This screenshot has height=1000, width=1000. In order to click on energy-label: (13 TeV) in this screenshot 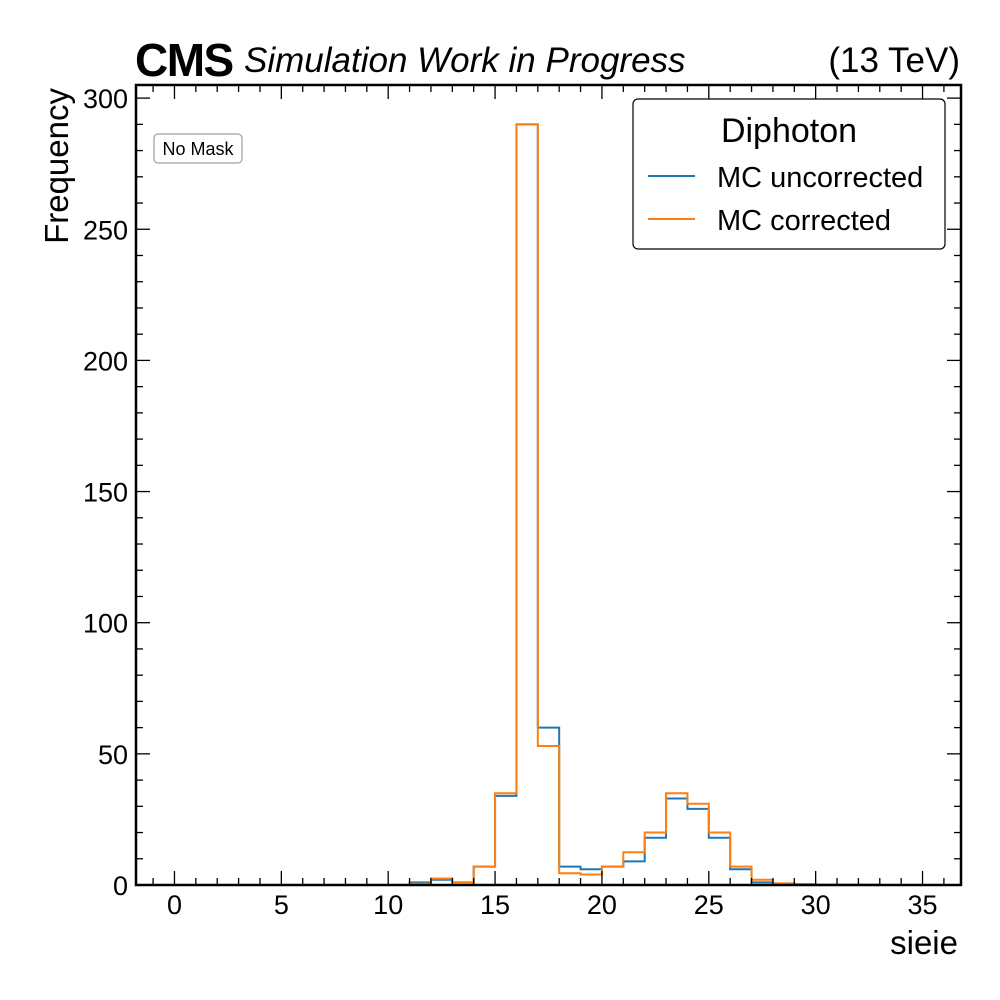, I will do `click(894, 60)`.